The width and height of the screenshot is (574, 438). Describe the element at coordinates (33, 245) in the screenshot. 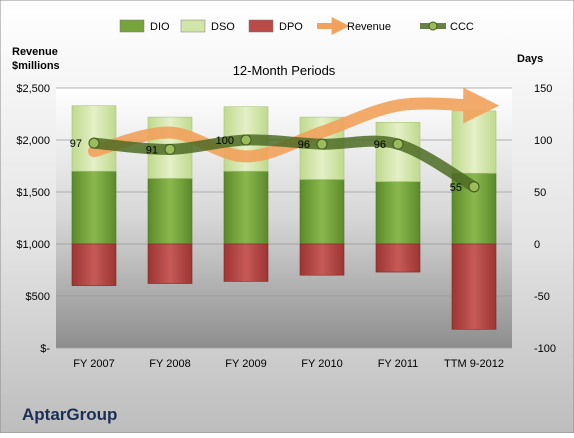

I see `left-tick-label: $1,000` at that location.